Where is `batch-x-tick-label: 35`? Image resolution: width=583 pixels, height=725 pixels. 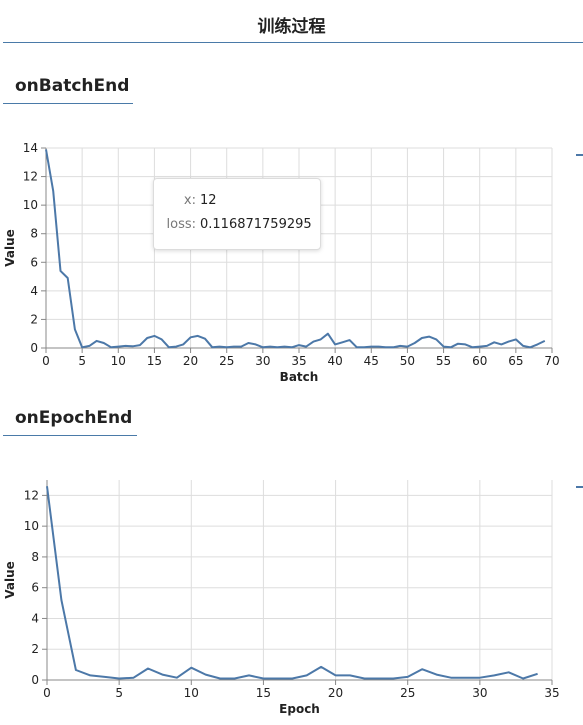
batch-x-tick-label: 35 is located at coordinates (298, 361).